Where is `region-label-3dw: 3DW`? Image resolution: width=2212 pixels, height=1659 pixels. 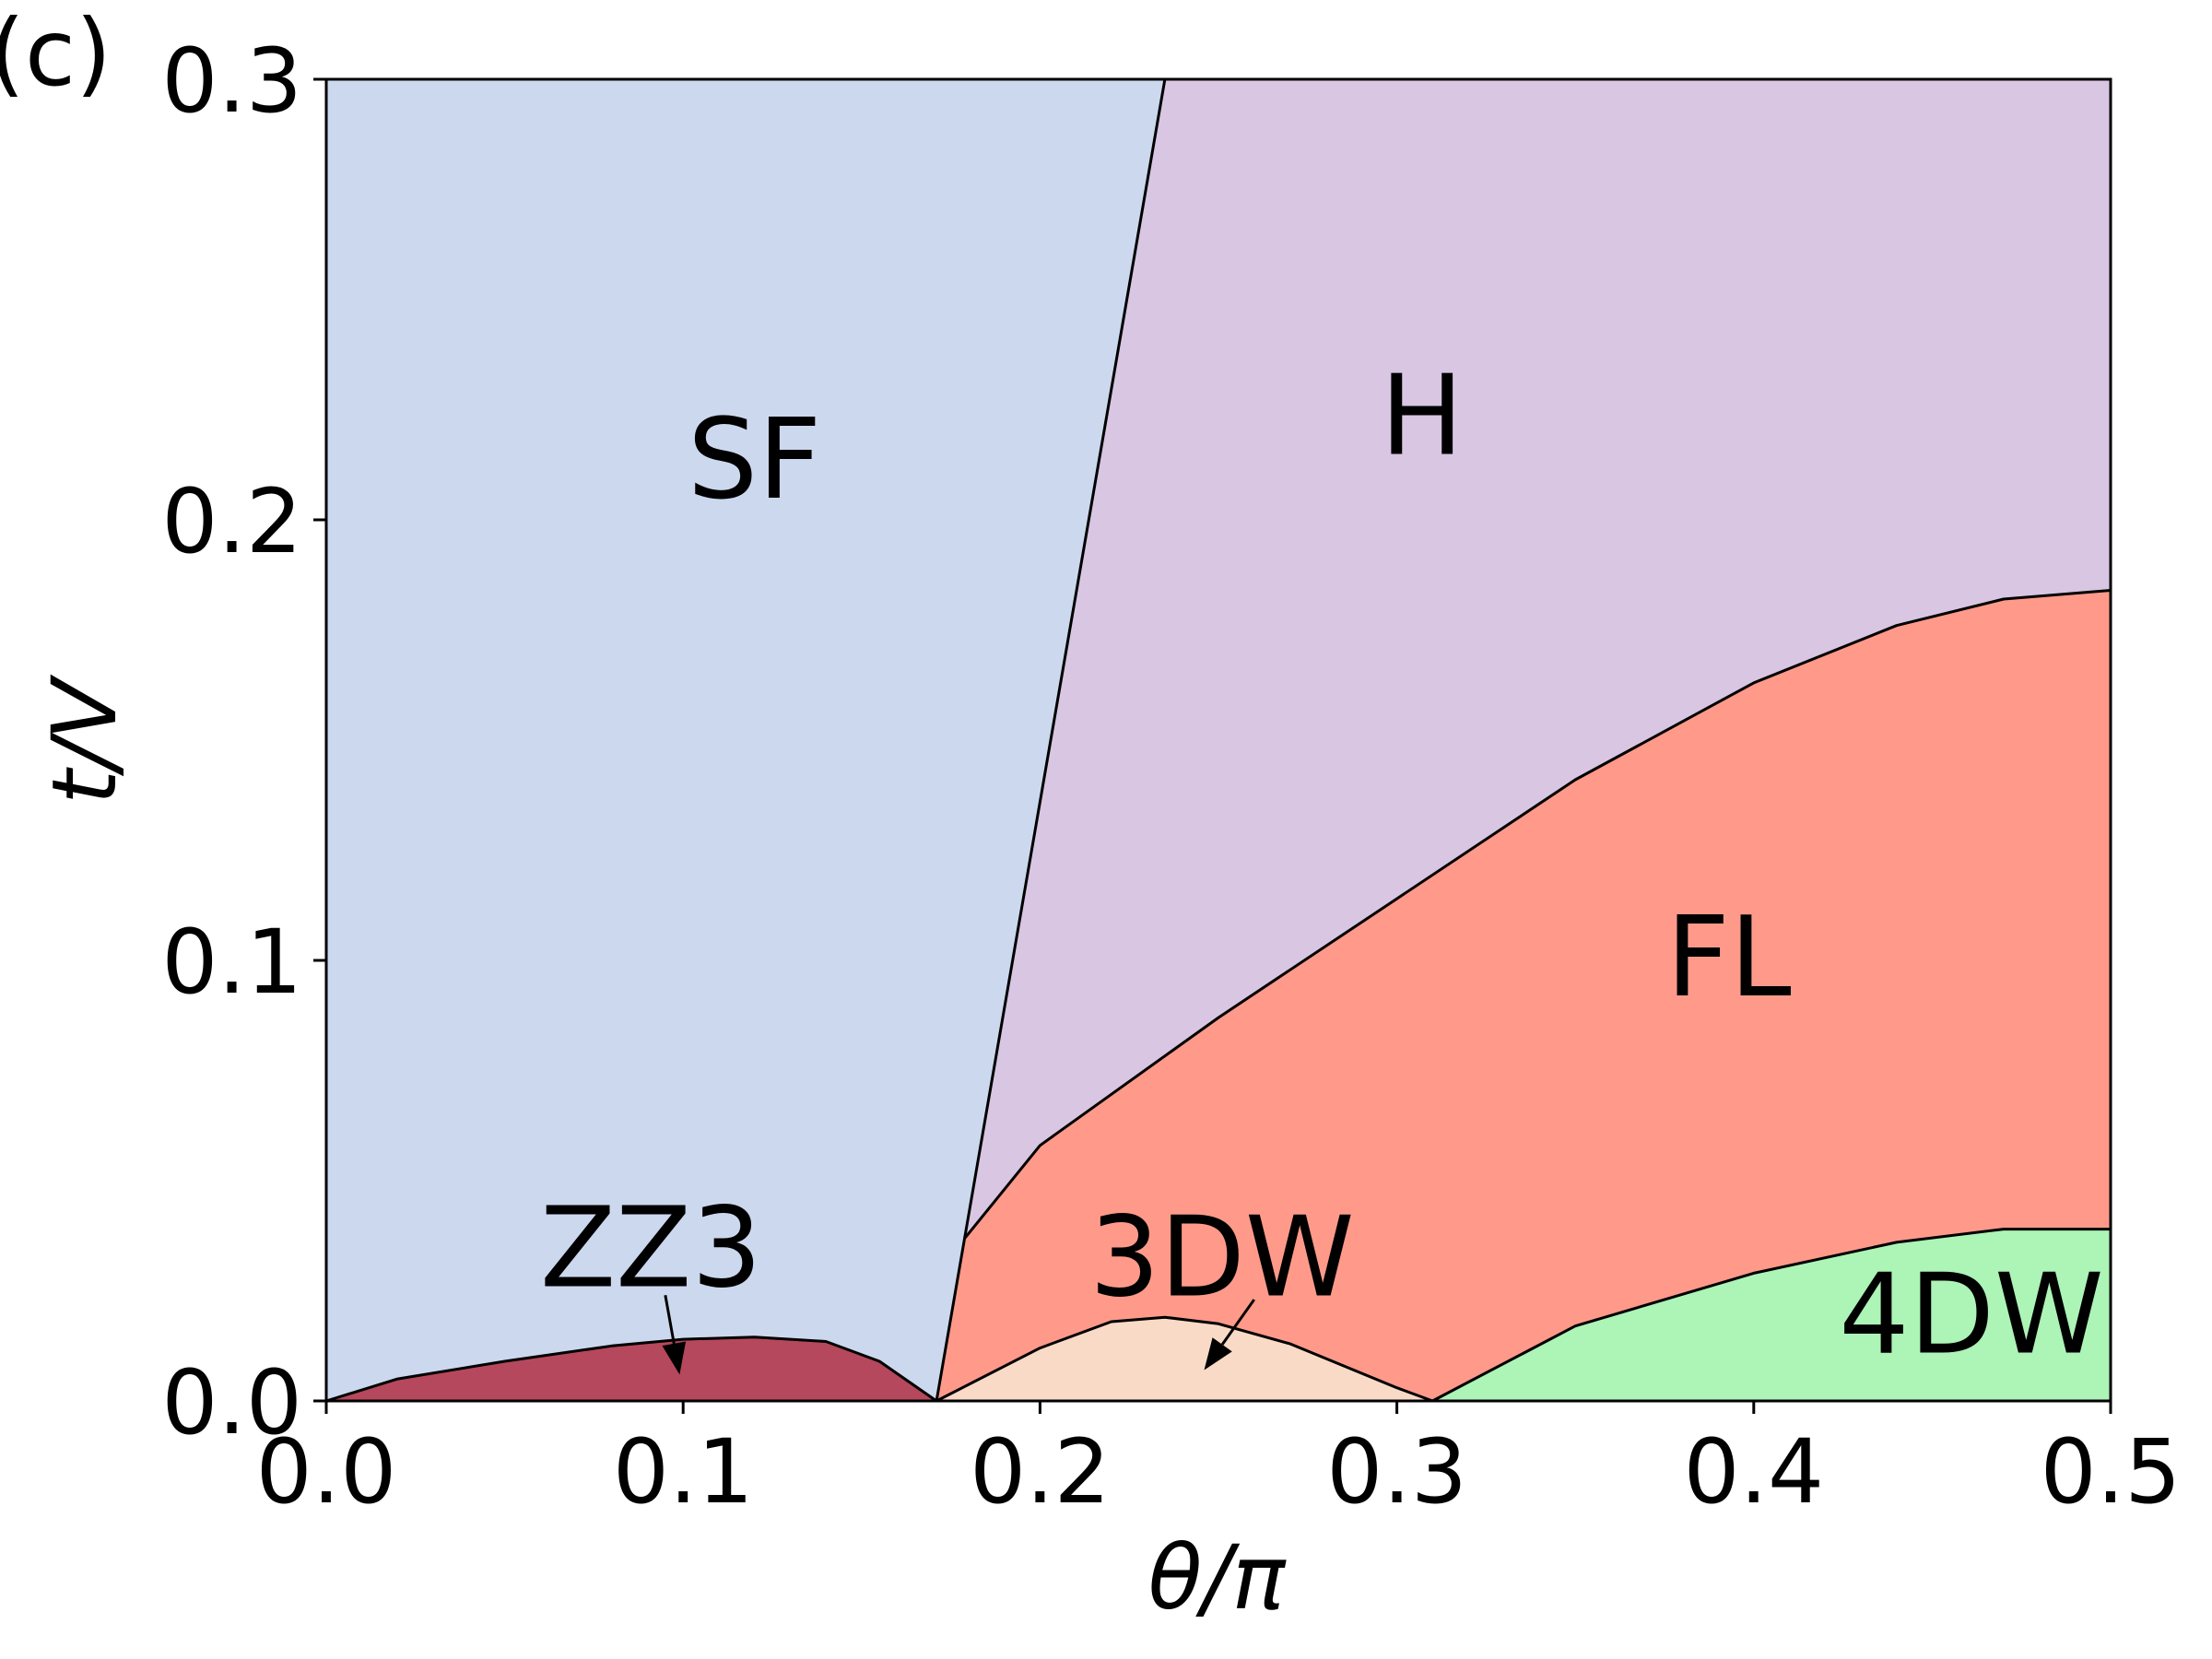
region-label-3dw: 3DW is located at coordinates (1221, 1258).